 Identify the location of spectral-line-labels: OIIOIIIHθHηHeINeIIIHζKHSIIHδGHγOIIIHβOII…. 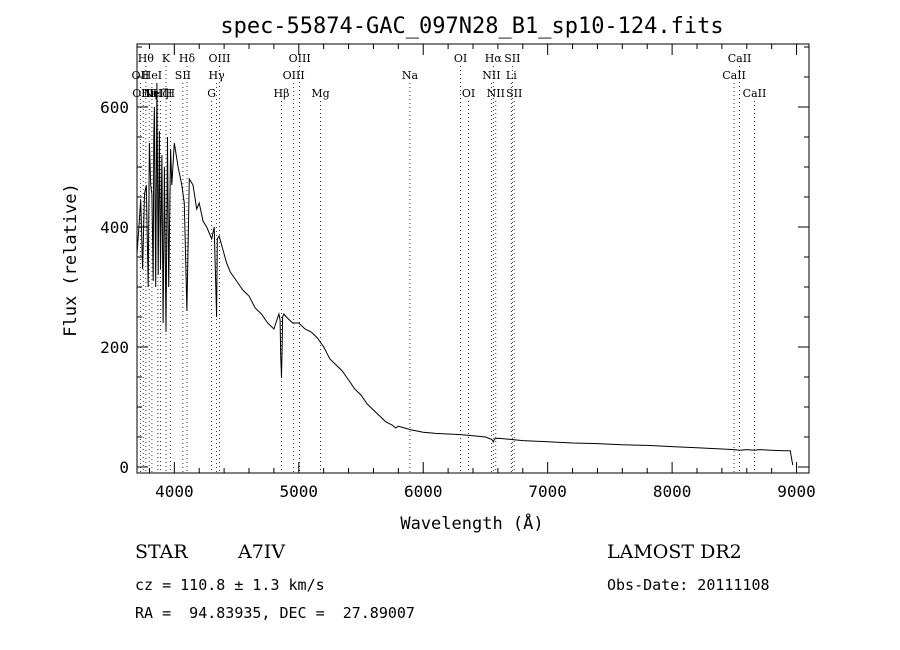
(449, 76).